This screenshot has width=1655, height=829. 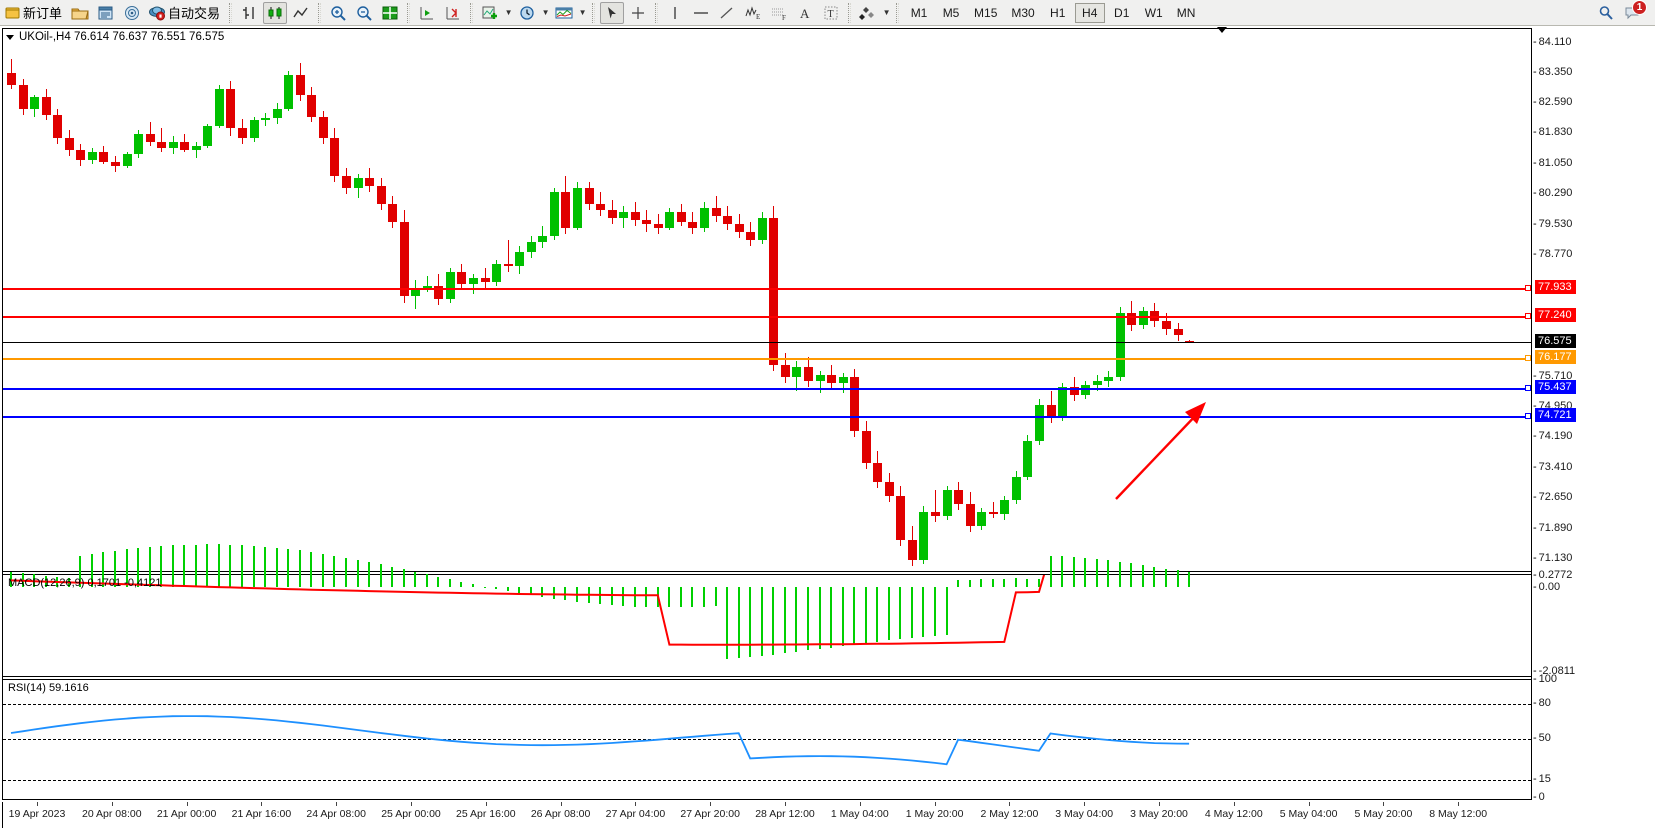 What do you see at coordinates (1166, 449) in the screenshot?
I see `bullish-arrow-annotation` at bounding box center [1166, 449].